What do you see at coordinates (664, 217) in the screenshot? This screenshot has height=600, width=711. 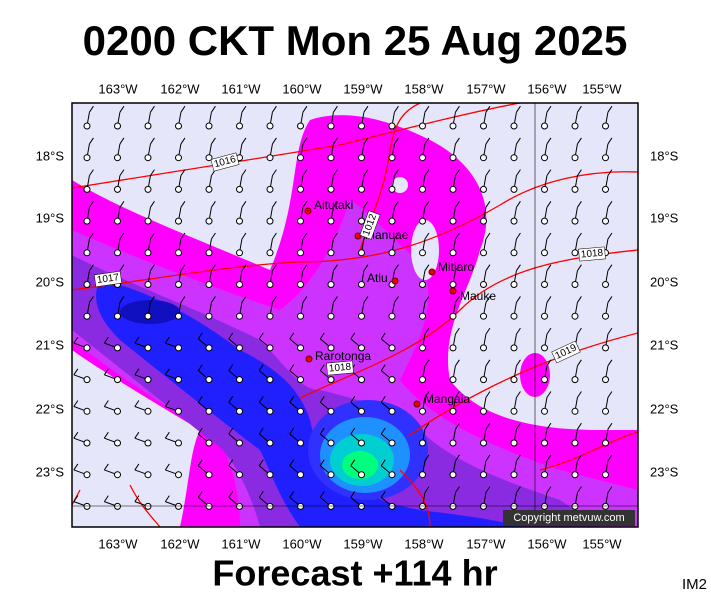 I see `lat-label-right: 19°S` at bounding box center [664, 217].